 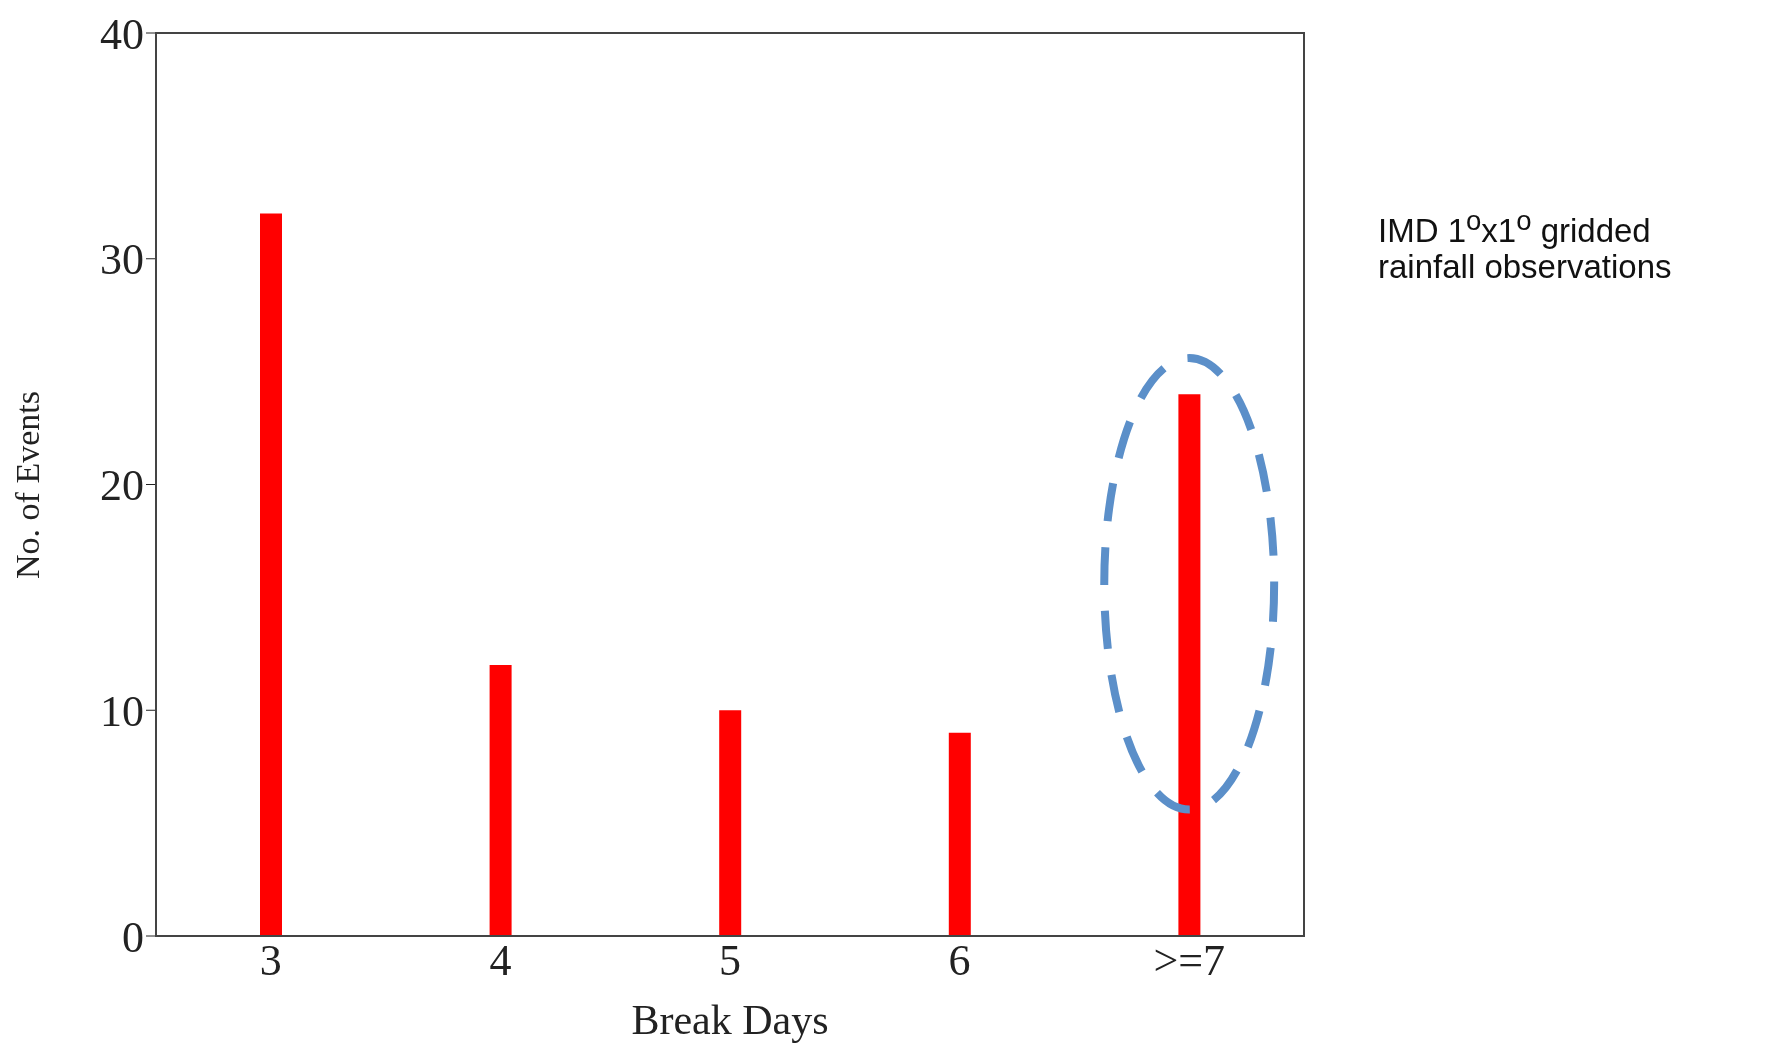 What do you see at coordinates (1189, 961) in the screenshot?
I see `x-tick-label: >=7` at bounding box center [1189, 961].